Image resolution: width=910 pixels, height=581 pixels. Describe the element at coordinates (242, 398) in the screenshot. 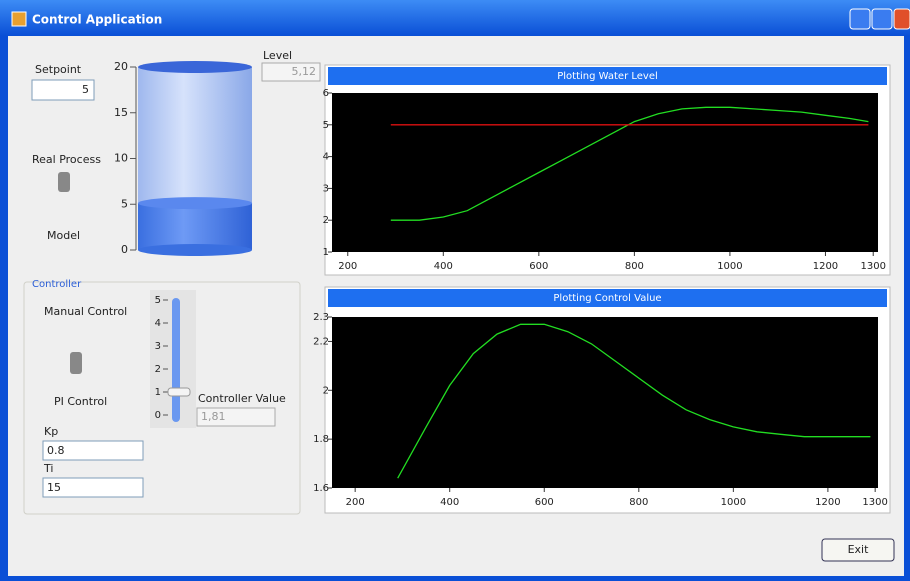

I see `controller-value-label: Controller Value` at that location.